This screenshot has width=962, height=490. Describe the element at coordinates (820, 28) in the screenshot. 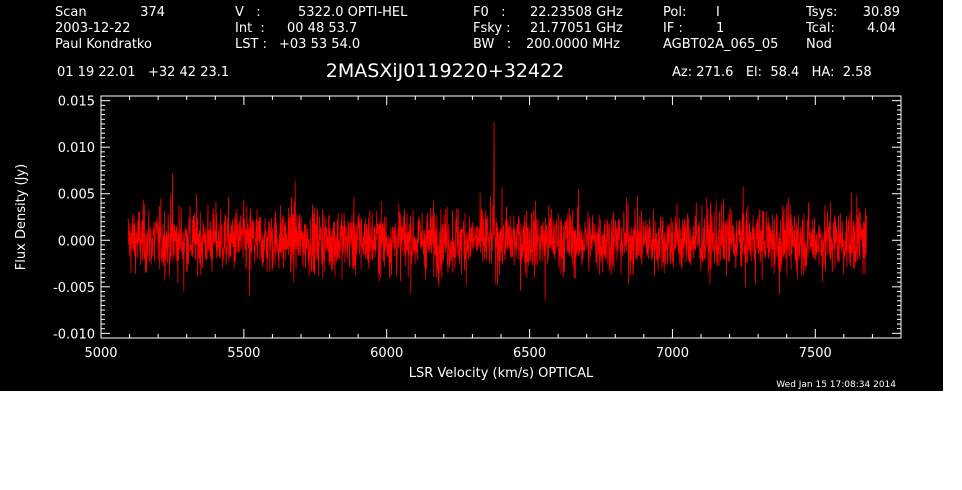

I see `tcal-label: Tcal:` at that location.